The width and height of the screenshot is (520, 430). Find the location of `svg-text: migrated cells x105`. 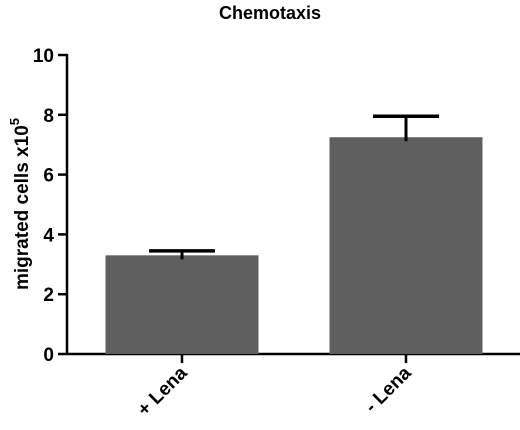

svg-text: migrated cells x105 is located at coordinates (20, 204).